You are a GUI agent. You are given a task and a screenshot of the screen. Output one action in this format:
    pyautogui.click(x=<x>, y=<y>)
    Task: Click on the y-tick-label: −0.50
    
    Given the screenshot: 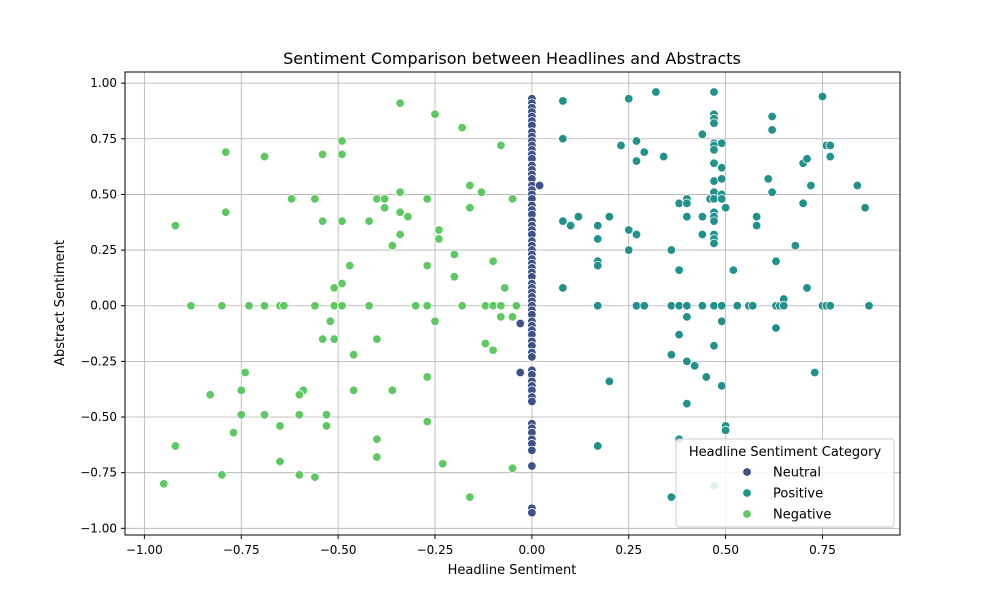 What is the action you would take?
    pyautogui.click(x=98, y=417)
    